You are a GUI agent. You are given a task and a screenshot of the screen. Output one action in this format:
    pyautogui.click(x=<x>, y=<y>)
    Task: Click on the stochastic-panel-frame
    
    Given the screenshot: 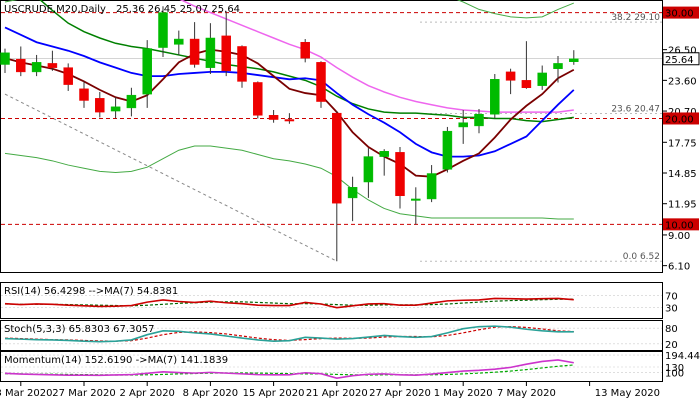 What is the action you would take?
    pyautogui.click(x=331, y=335)
    